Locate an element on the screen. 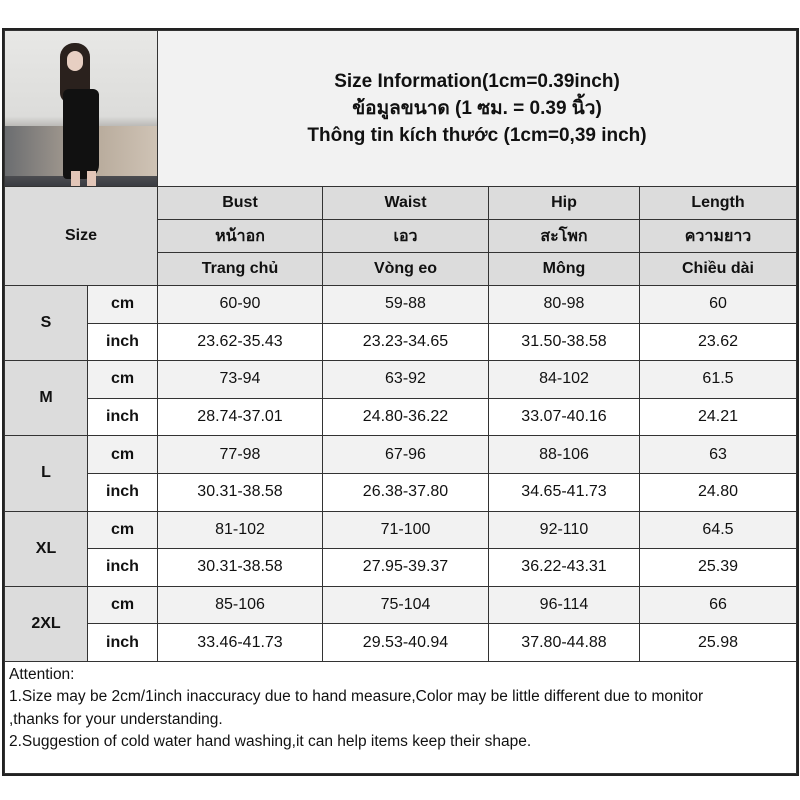 This screenshot has height=800, width=800. measurement-cell: 25.98 is located at coordinates (718, 642).